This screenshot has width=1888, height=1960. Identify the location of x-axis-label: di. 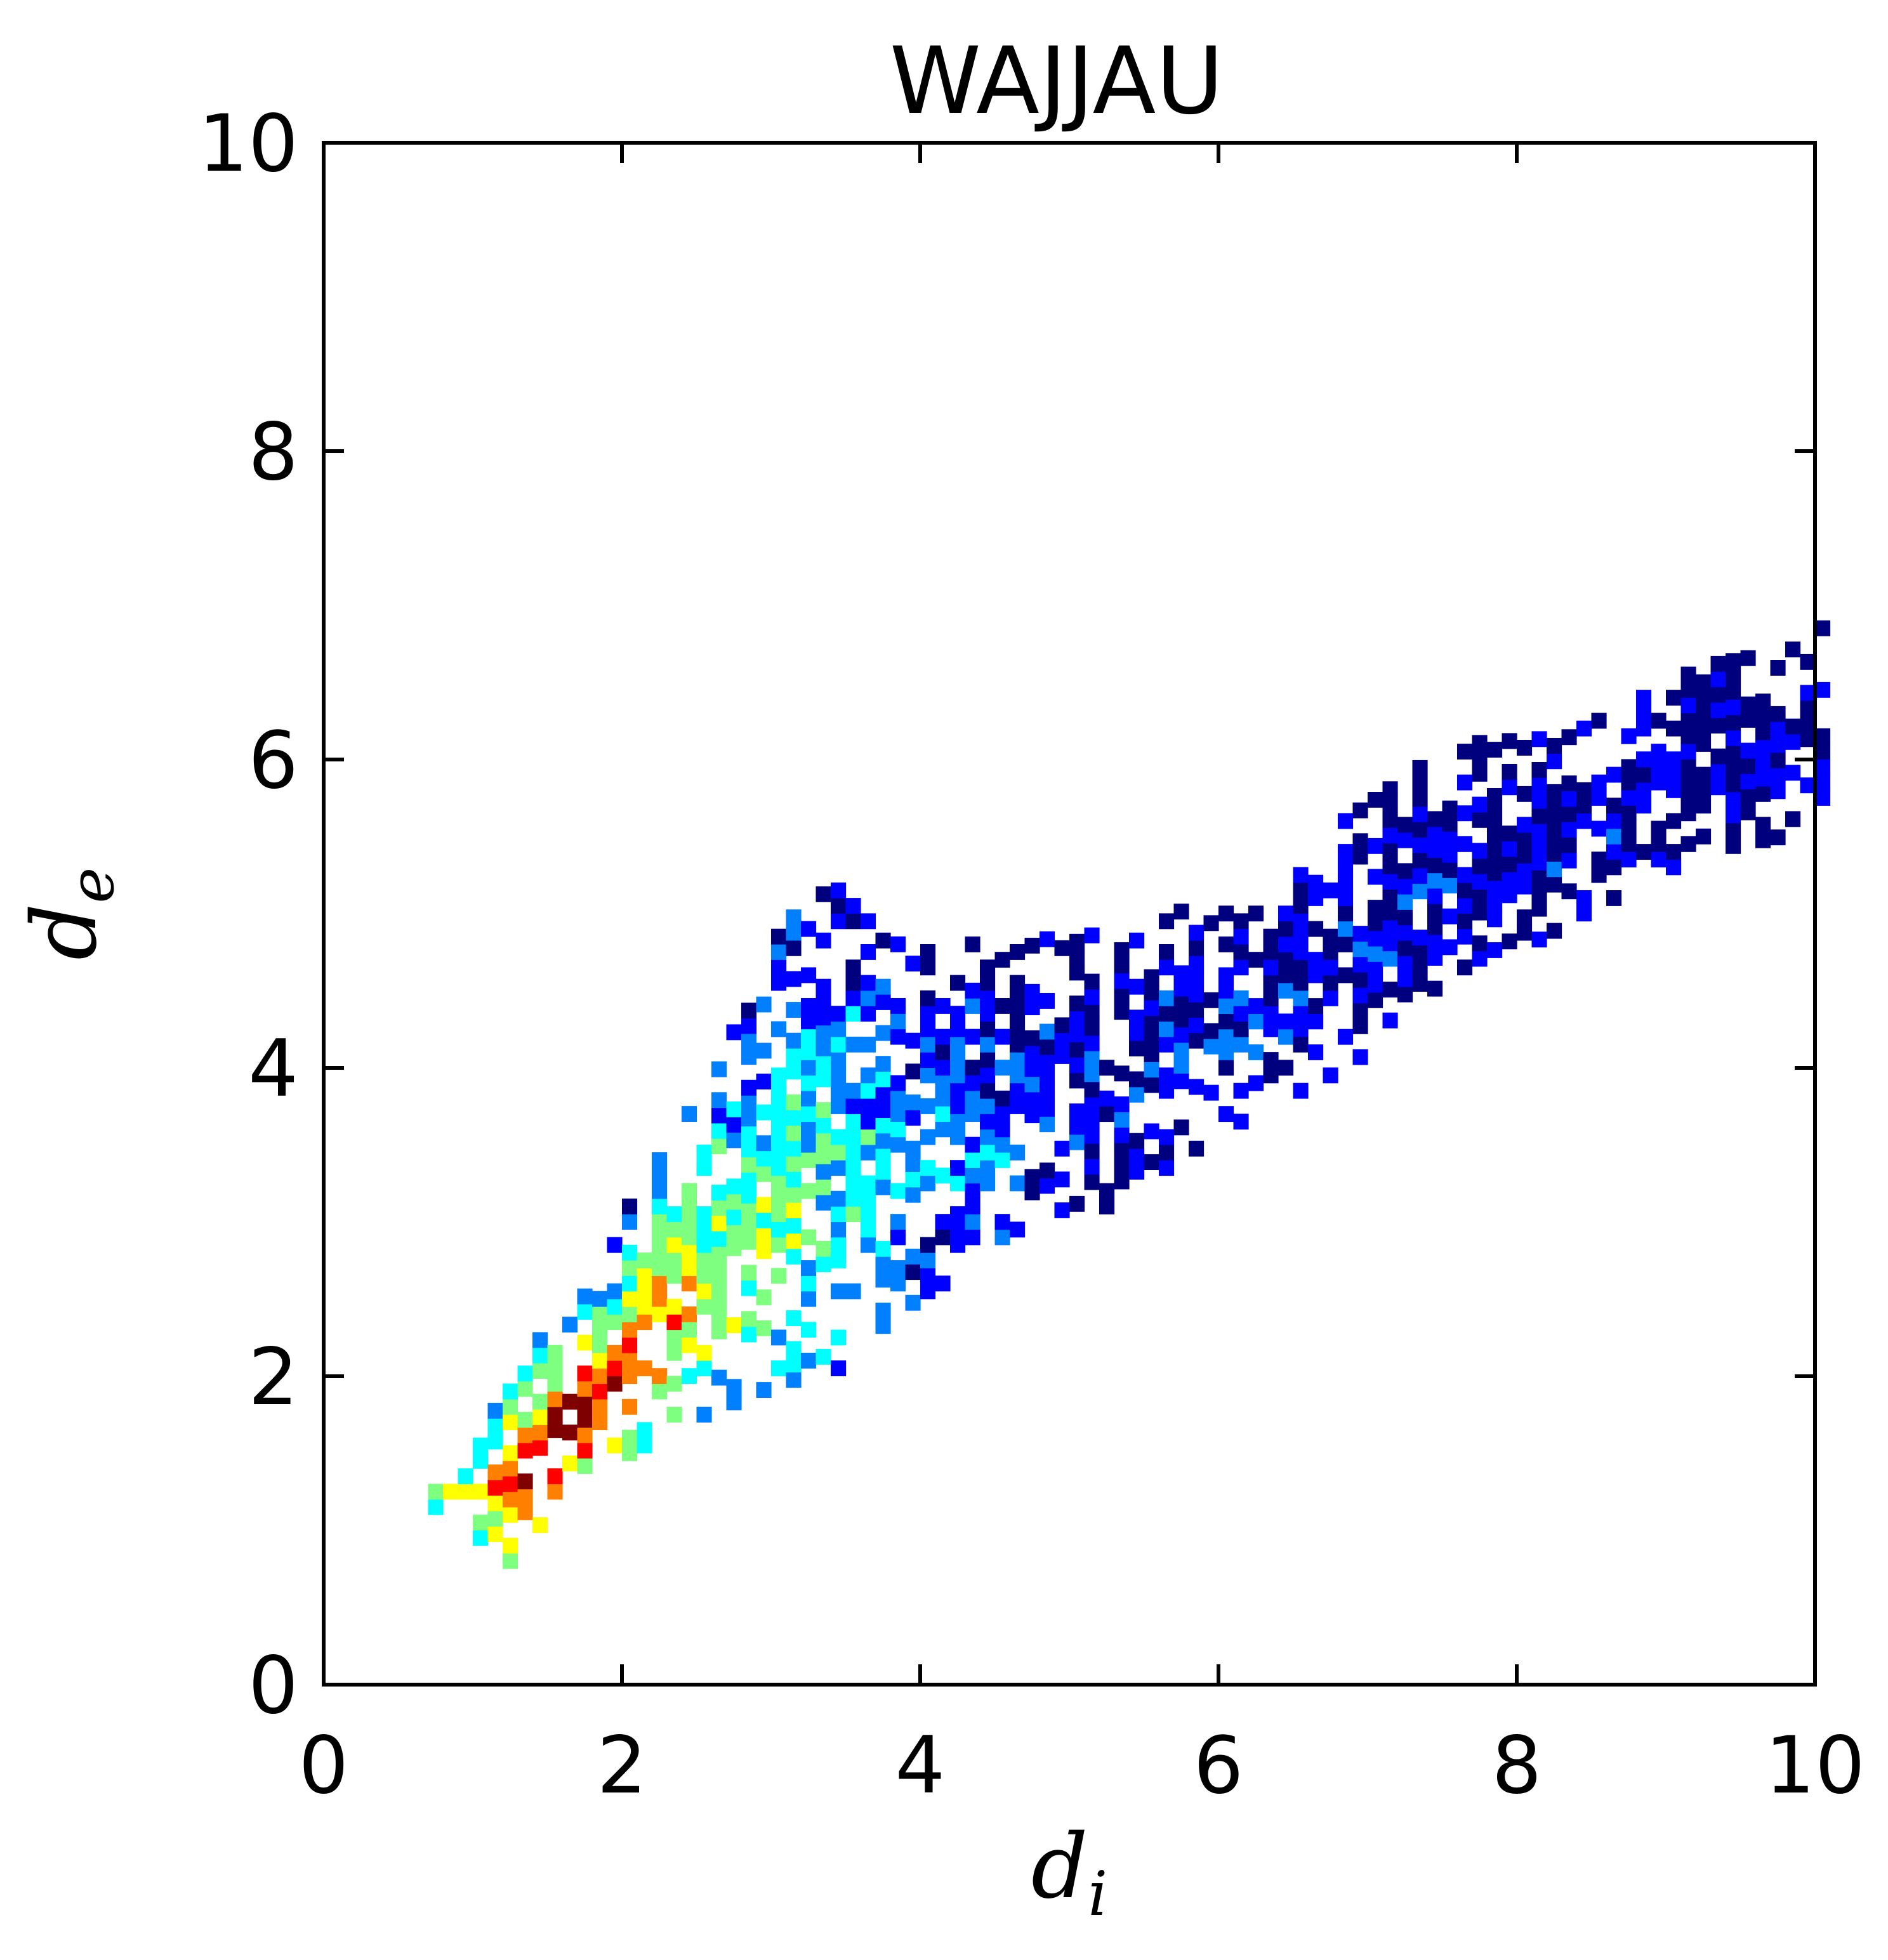
(1069, 1872).